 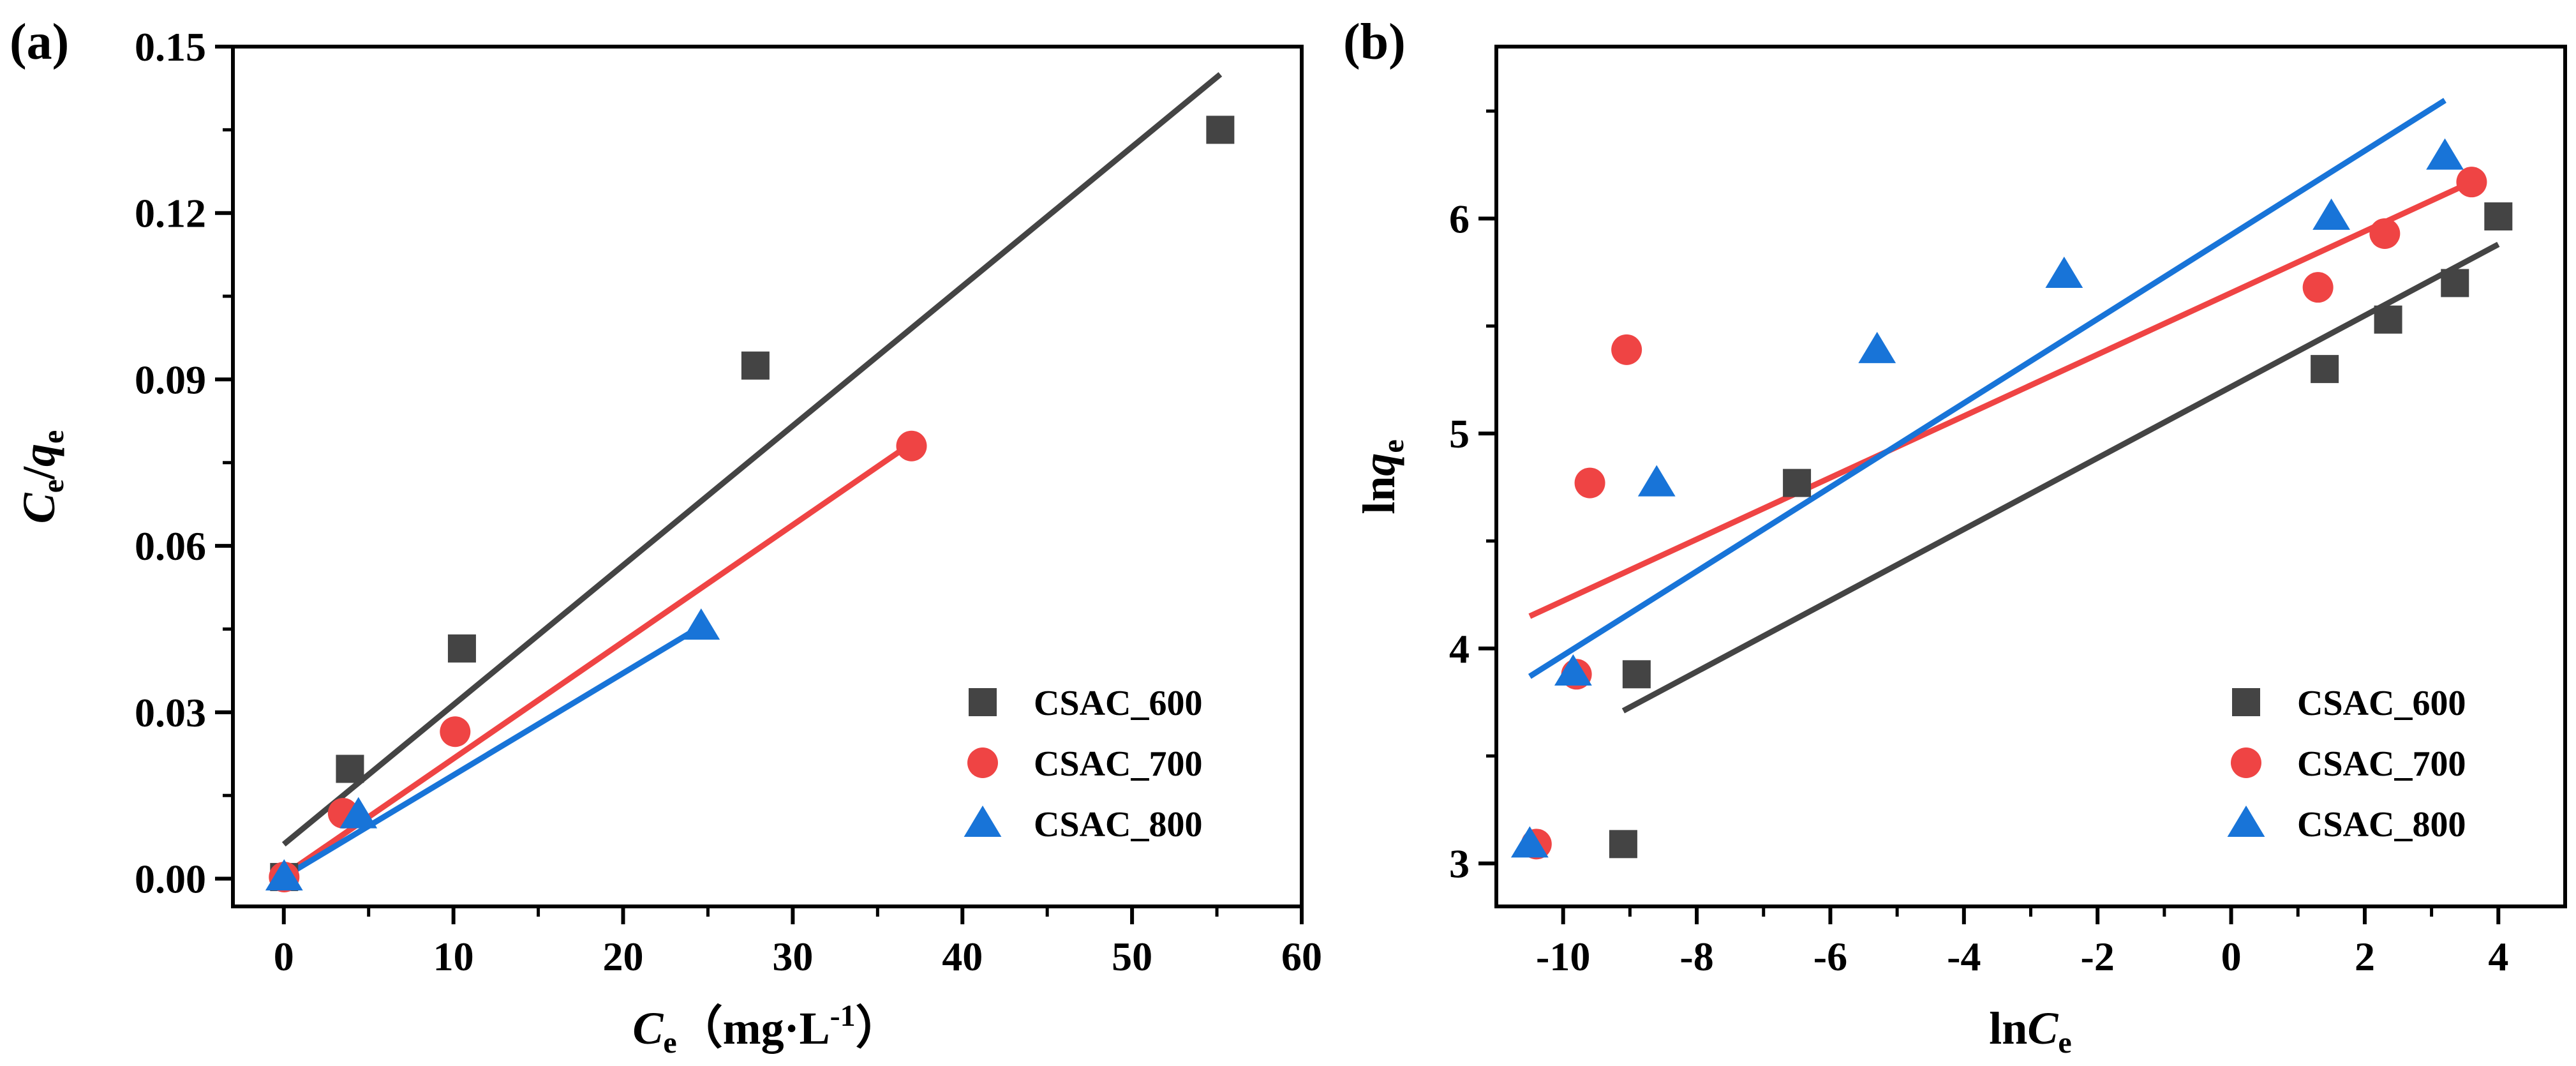 I want to click on panel-a-ylabel-a: C, so click(x=38, y=507).